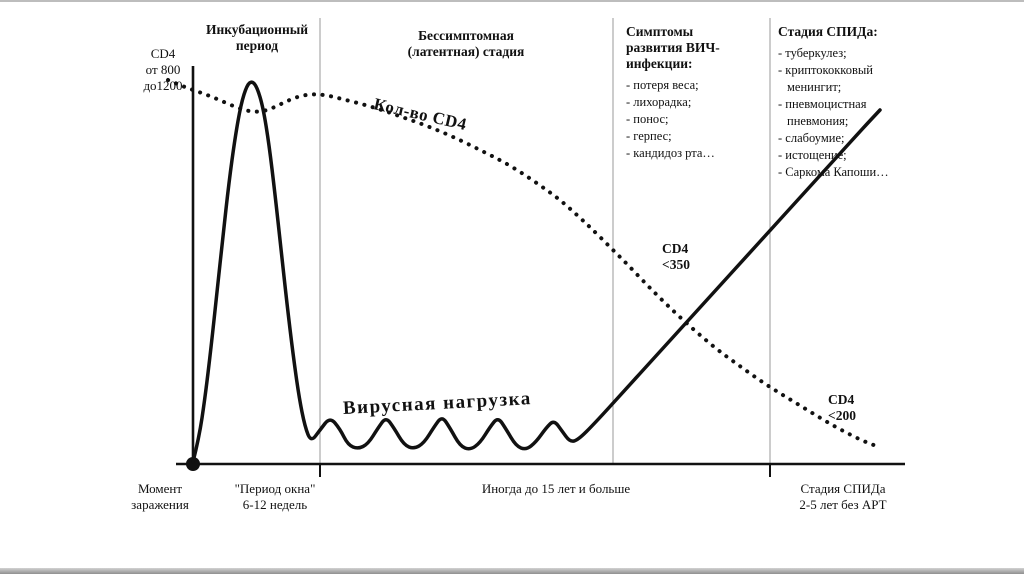 This screenshot has height=574, width=1024. Describe the element at coordinates (676, 264) in the screenshot. I see `annotation-line: <350` at that location.